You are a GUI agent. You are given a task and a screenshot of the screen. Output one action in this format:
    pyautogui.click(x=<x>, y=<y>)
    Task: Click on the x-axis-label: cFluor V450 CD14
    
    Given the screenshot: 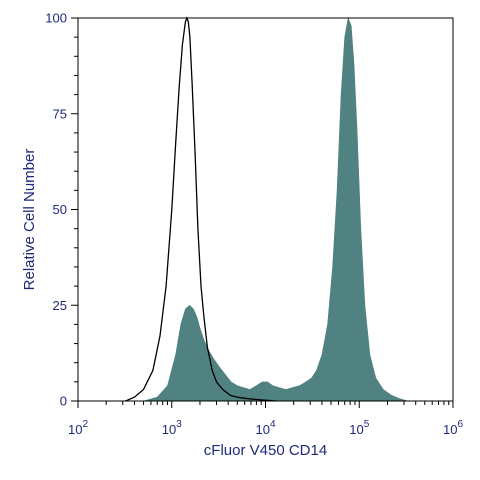 What is the action you would take?
    pyautogui.click(x=265, y=450)
    